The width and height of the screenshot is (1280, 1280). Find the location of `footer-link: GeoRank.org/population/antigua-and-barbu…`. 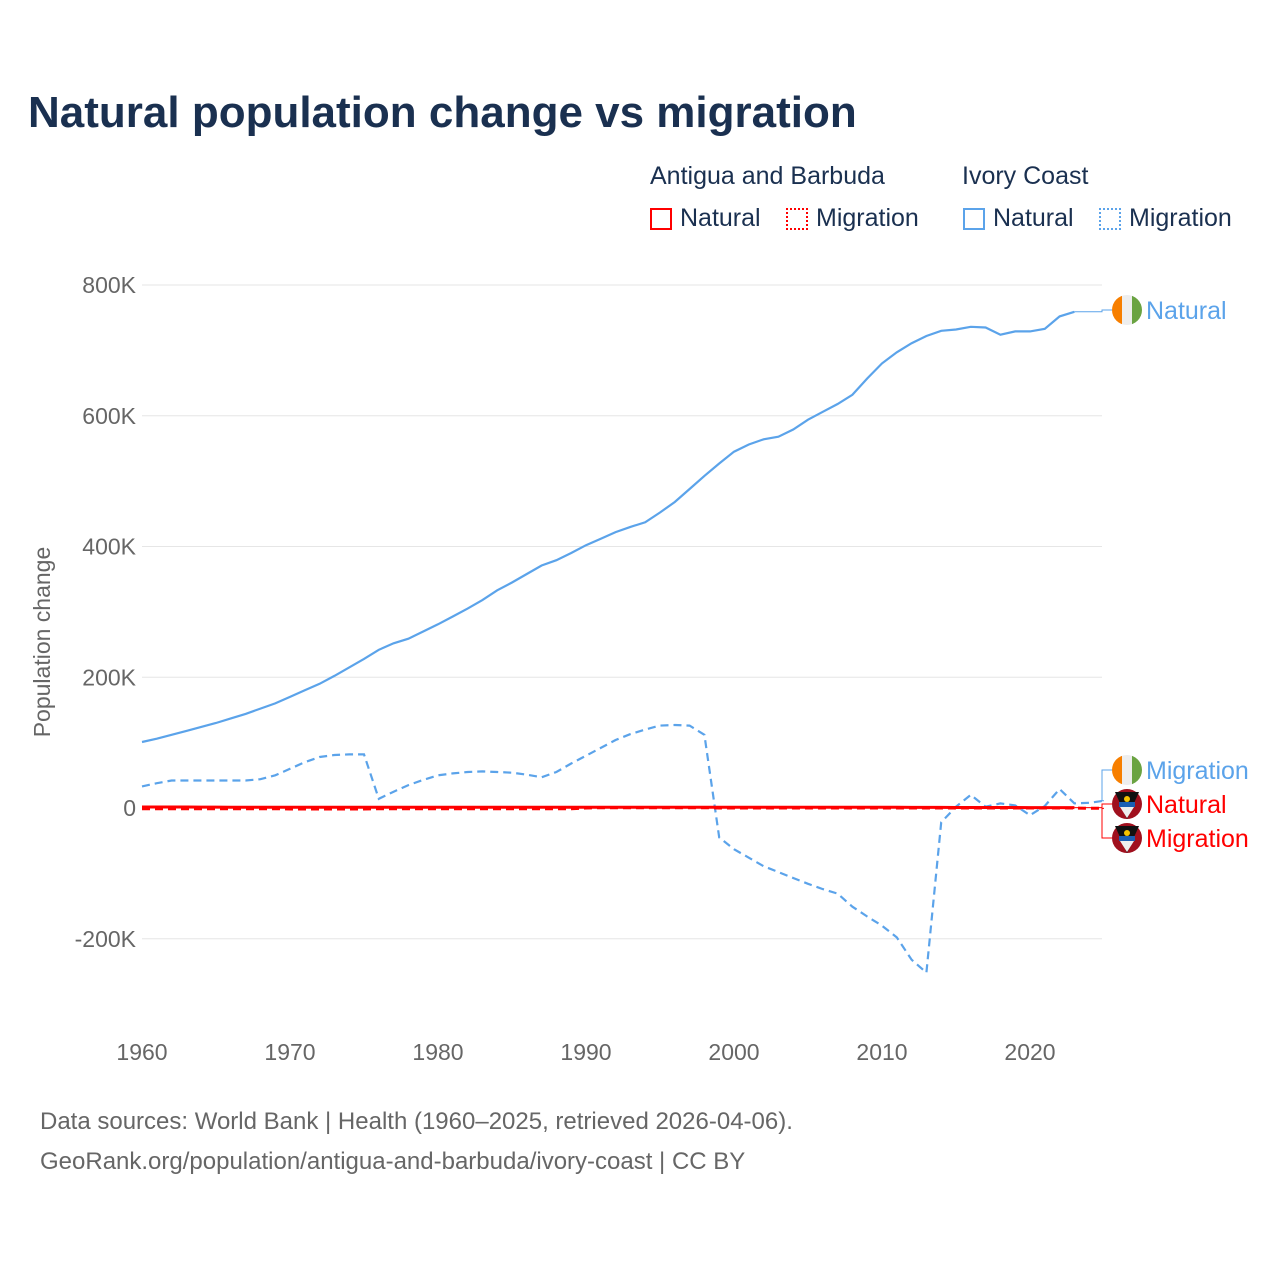

footer-link: GeoRank.org/population/antigua-and-barbu… is located at coordinates (393, 1161).